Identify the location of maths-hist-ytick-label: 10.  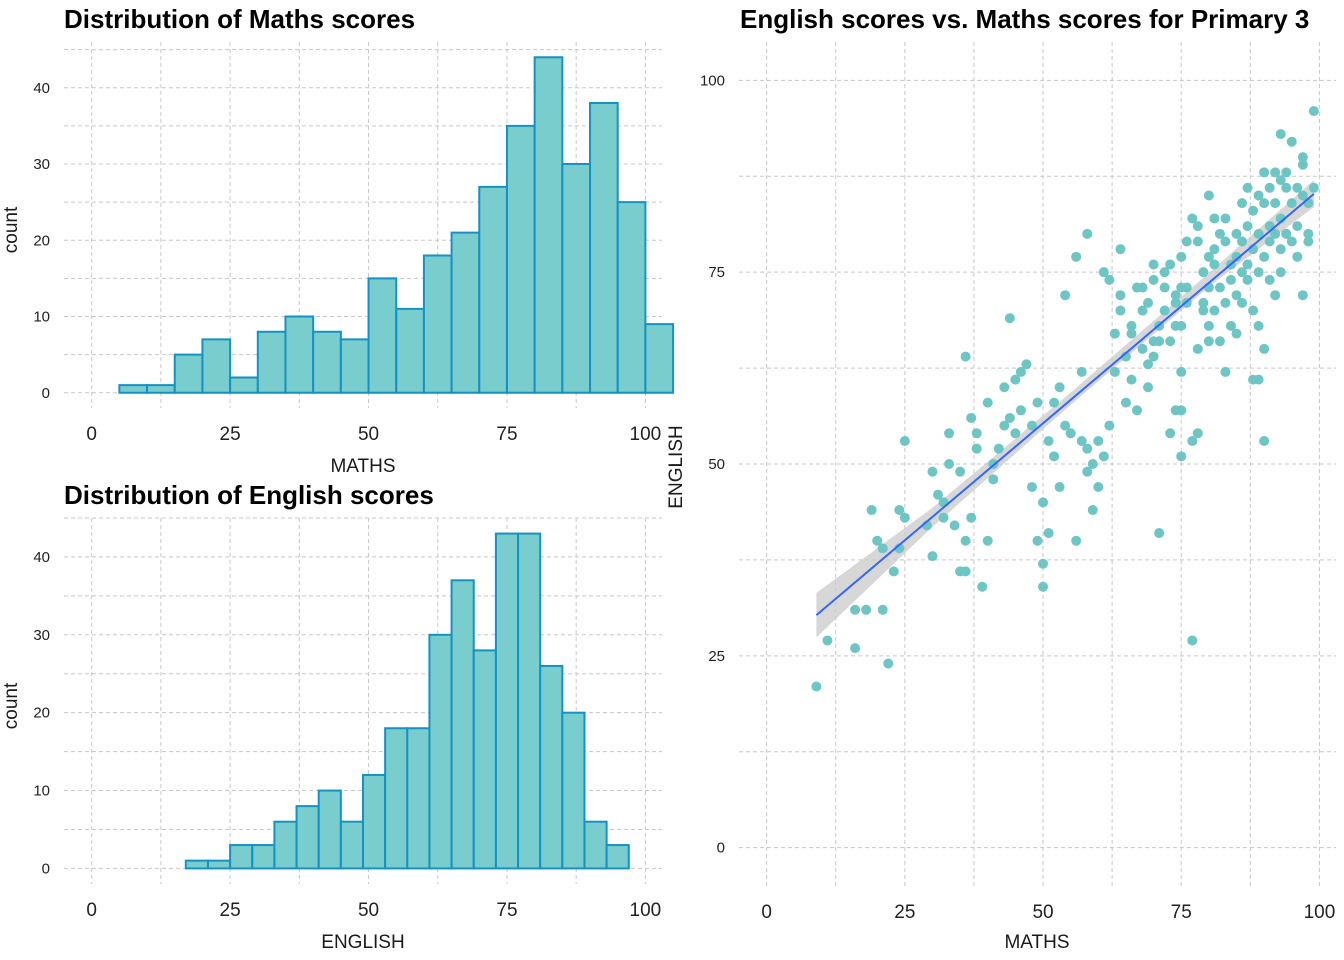
(41, 317).